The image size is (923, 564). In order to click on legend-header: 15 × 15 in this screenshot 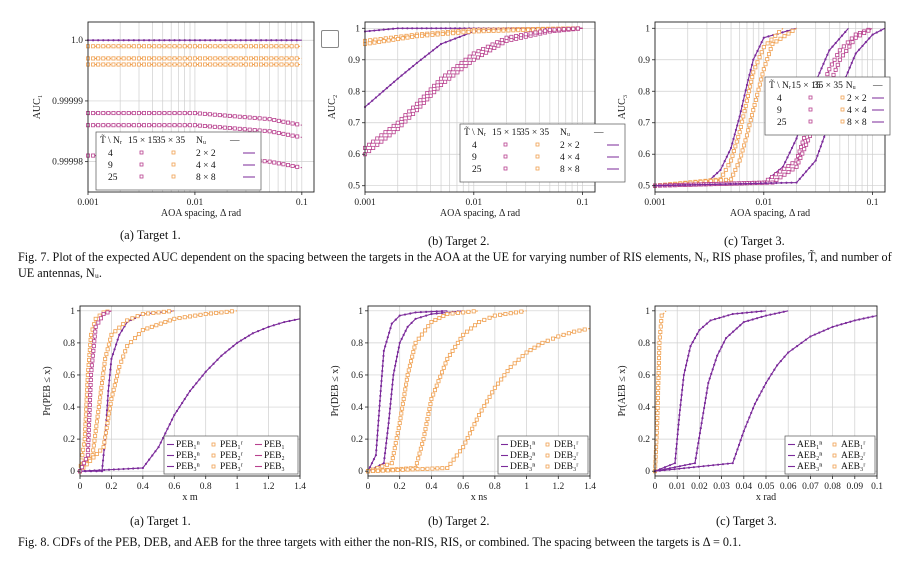, I will do `click(805, 86)`.